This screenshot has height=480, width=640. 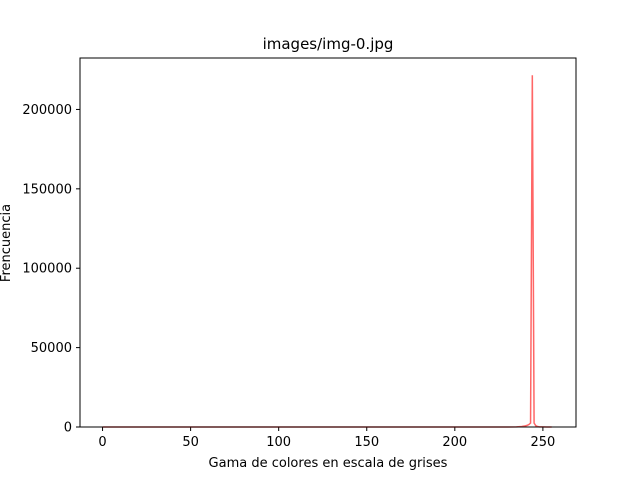 What do you see at coordinates (47, 110) in the screenshot?
I see `y-tick-label: 200000` at bounding box center [47, 110].